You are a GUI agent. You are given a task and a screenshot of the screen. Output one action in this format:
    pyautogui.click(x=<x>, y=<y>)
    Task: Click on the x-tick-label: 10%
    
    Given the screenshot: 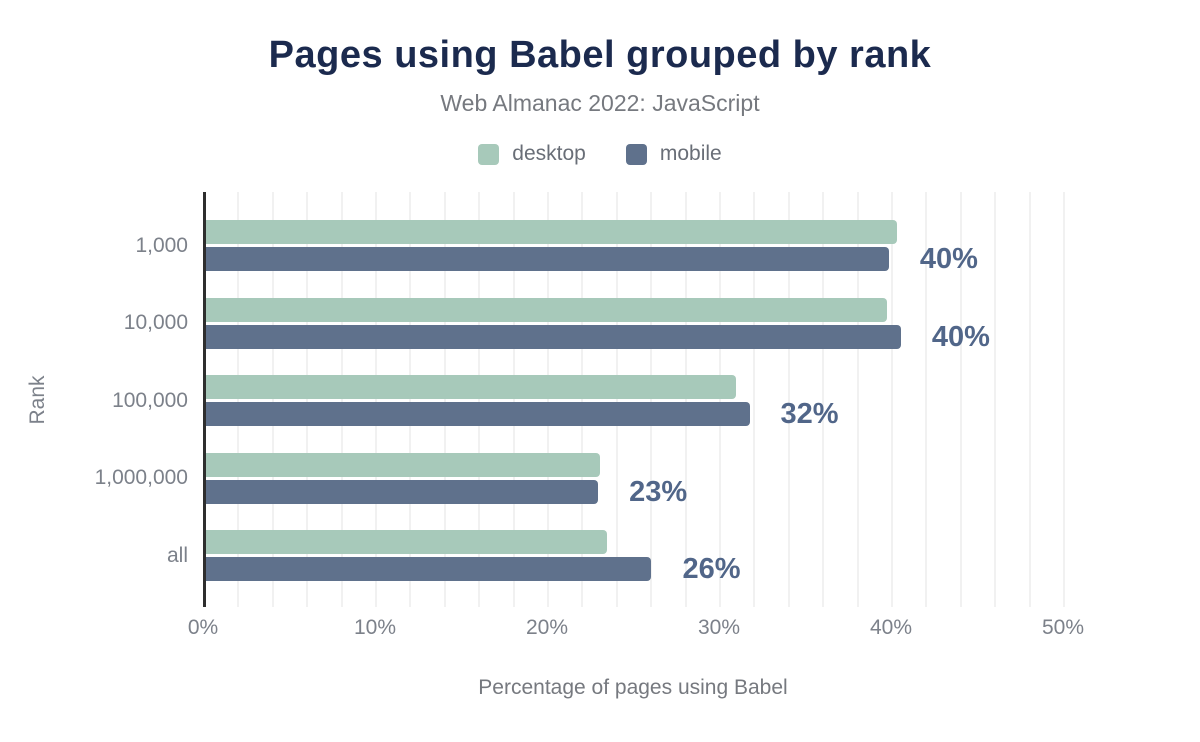 What is the action you would take?
    pyautogui.click(x=375, y=627)
    